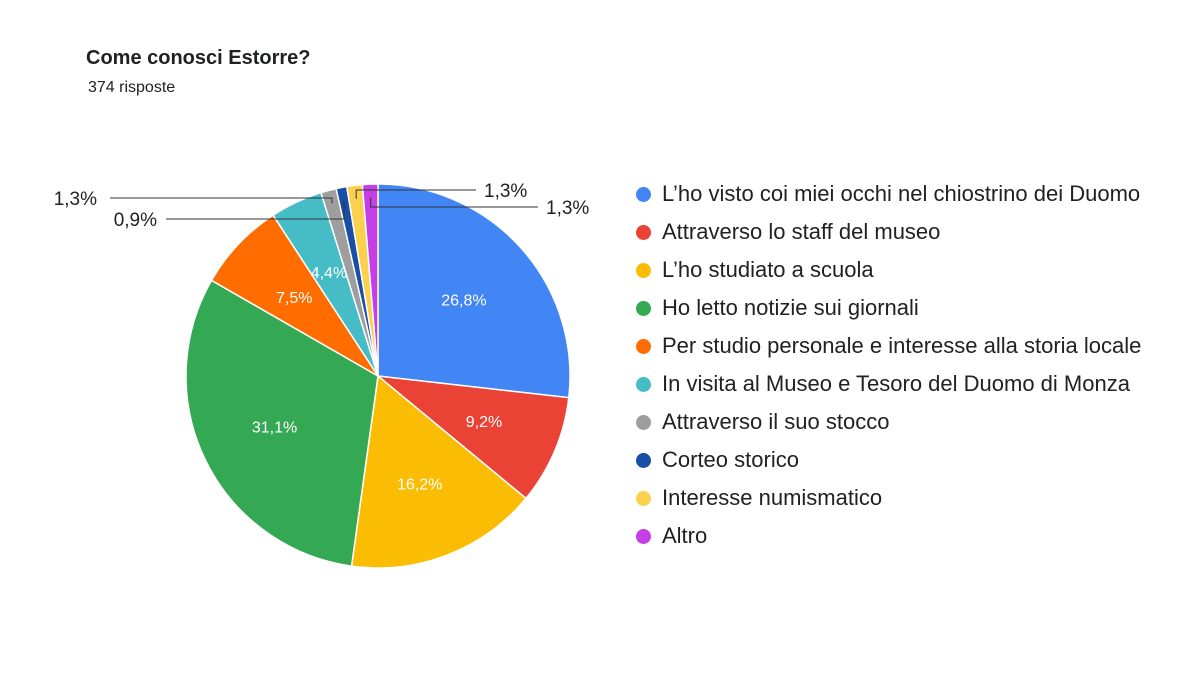 The image size is (1200, 675). I want to click on legend-label: Altro, so click(685, 535).